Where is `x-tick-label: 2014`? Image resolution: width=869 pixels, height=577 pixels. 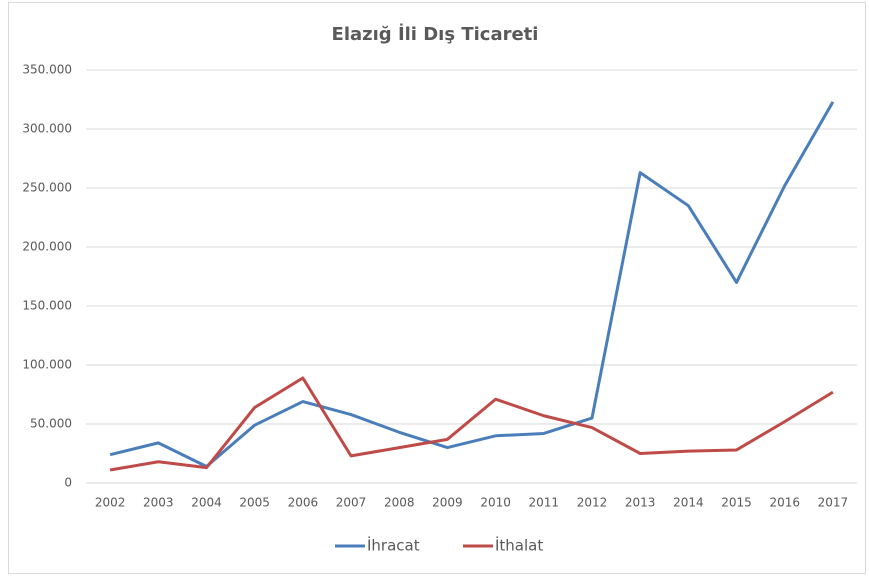
x-tick-label: 2014 is located at coordinates (688, 503).